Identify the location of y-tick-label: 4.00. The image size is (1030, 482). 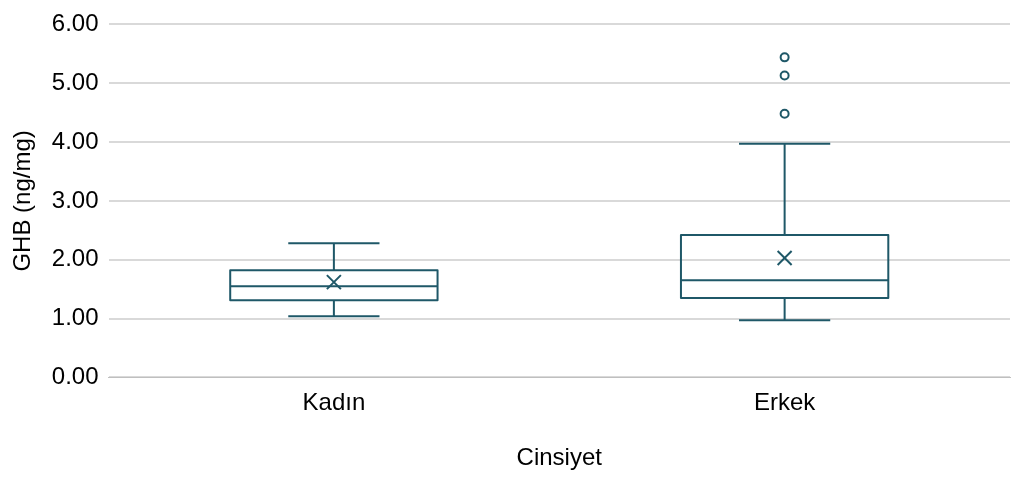
(75, 140).